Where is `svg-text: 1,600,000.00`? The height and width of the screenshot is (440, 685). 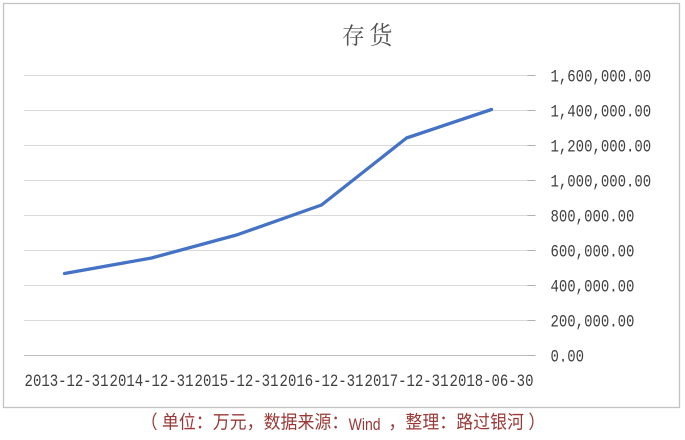 svg-text: 1,600,000.00 is located at coordinates (601, 77).